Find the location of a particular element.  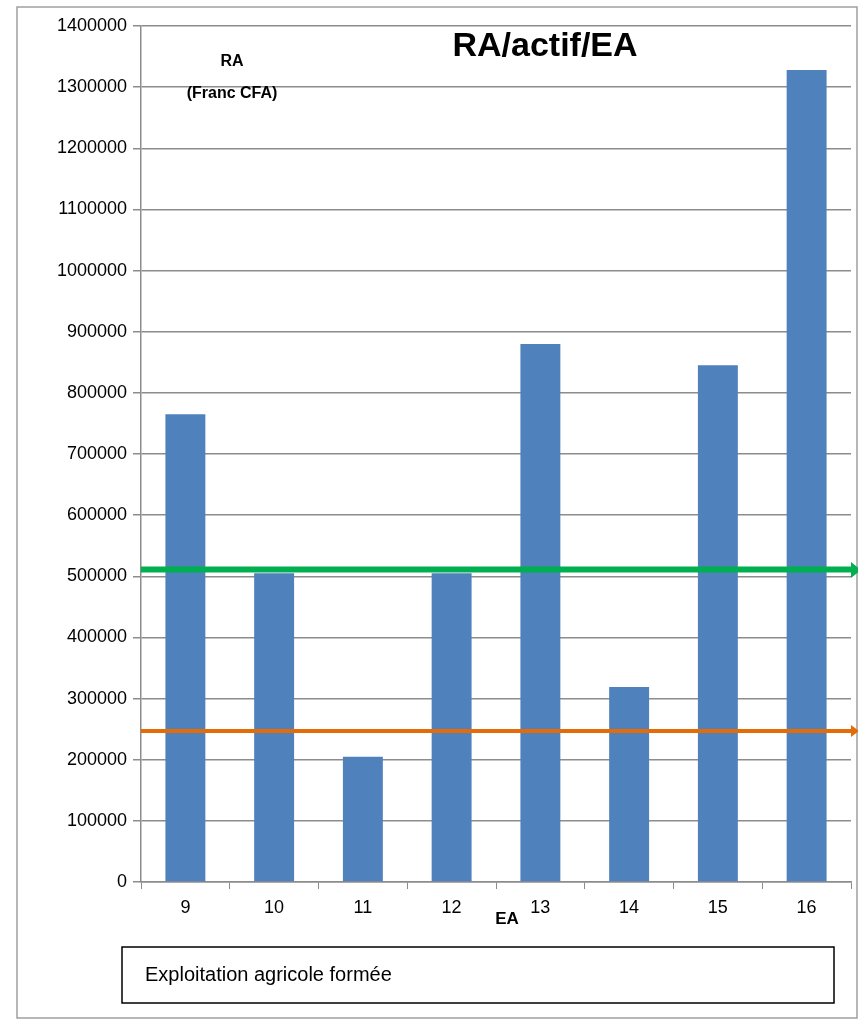

y-tick-label: 800000 is located at coordinates (96, 391).